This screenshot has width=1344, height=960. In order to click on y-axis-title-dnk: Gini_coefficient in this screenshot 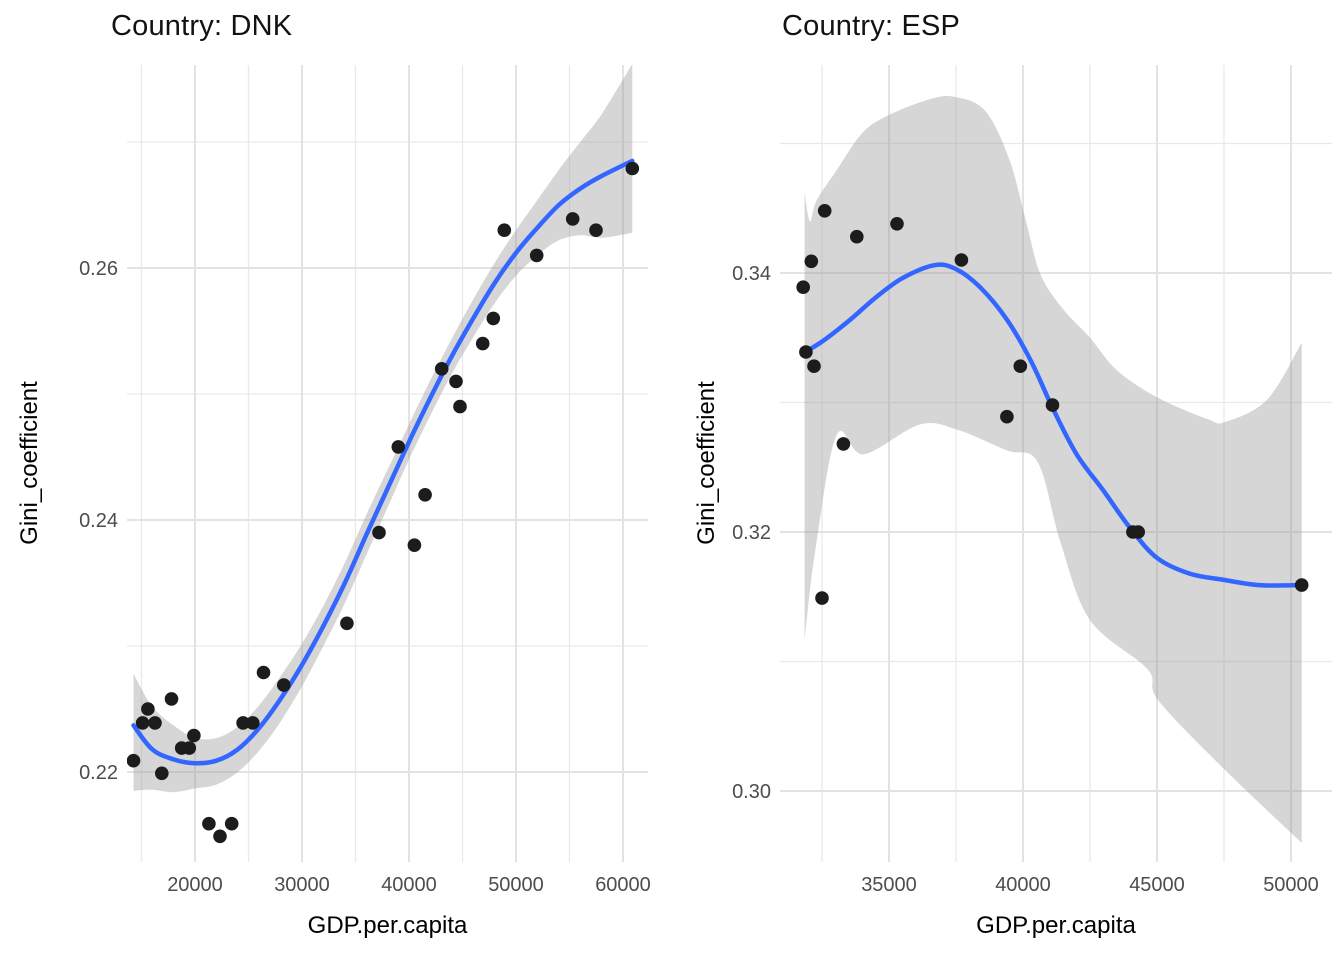, I will do `click(29, 463)`.